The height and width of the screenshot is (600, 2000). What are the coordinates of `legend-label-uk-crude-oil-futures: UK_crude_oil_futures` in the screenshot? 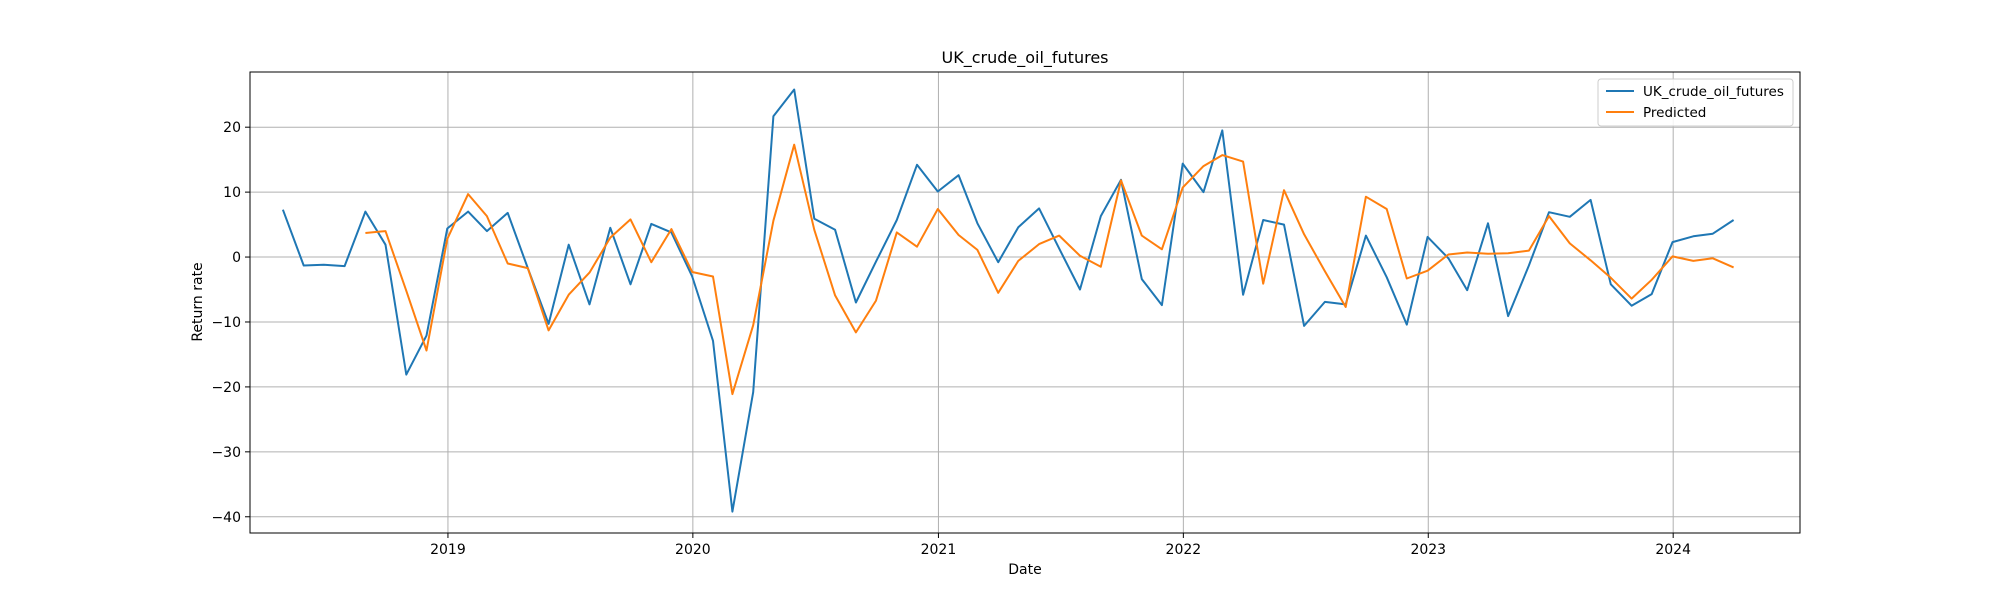 It's located at (1713, 92).